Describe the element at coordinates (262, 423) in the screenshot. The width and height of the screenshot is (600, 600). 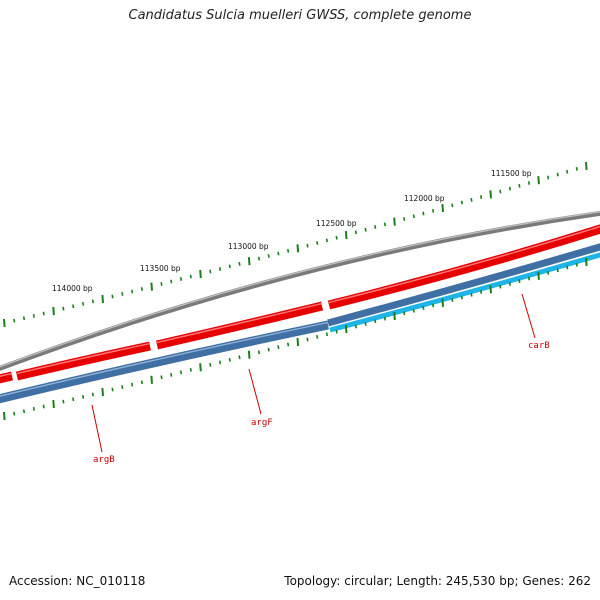
I see `gene-label-argF: argF` at that location.